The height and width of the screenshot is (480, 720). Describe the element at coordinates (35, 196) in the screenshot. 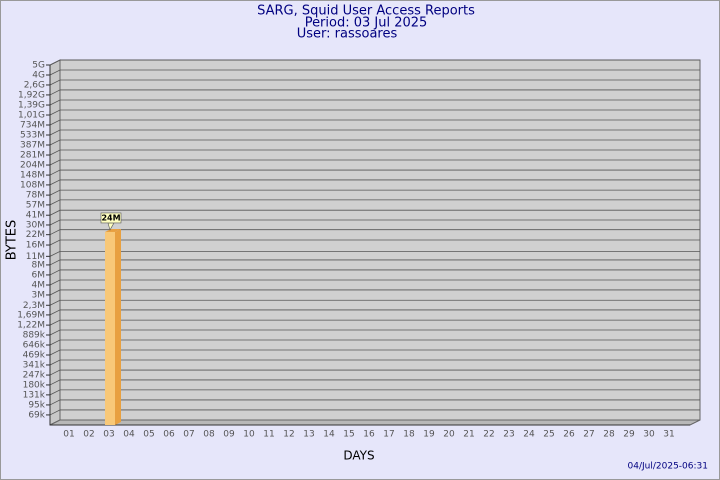

I see `y-tick-label: 78M` at that location.